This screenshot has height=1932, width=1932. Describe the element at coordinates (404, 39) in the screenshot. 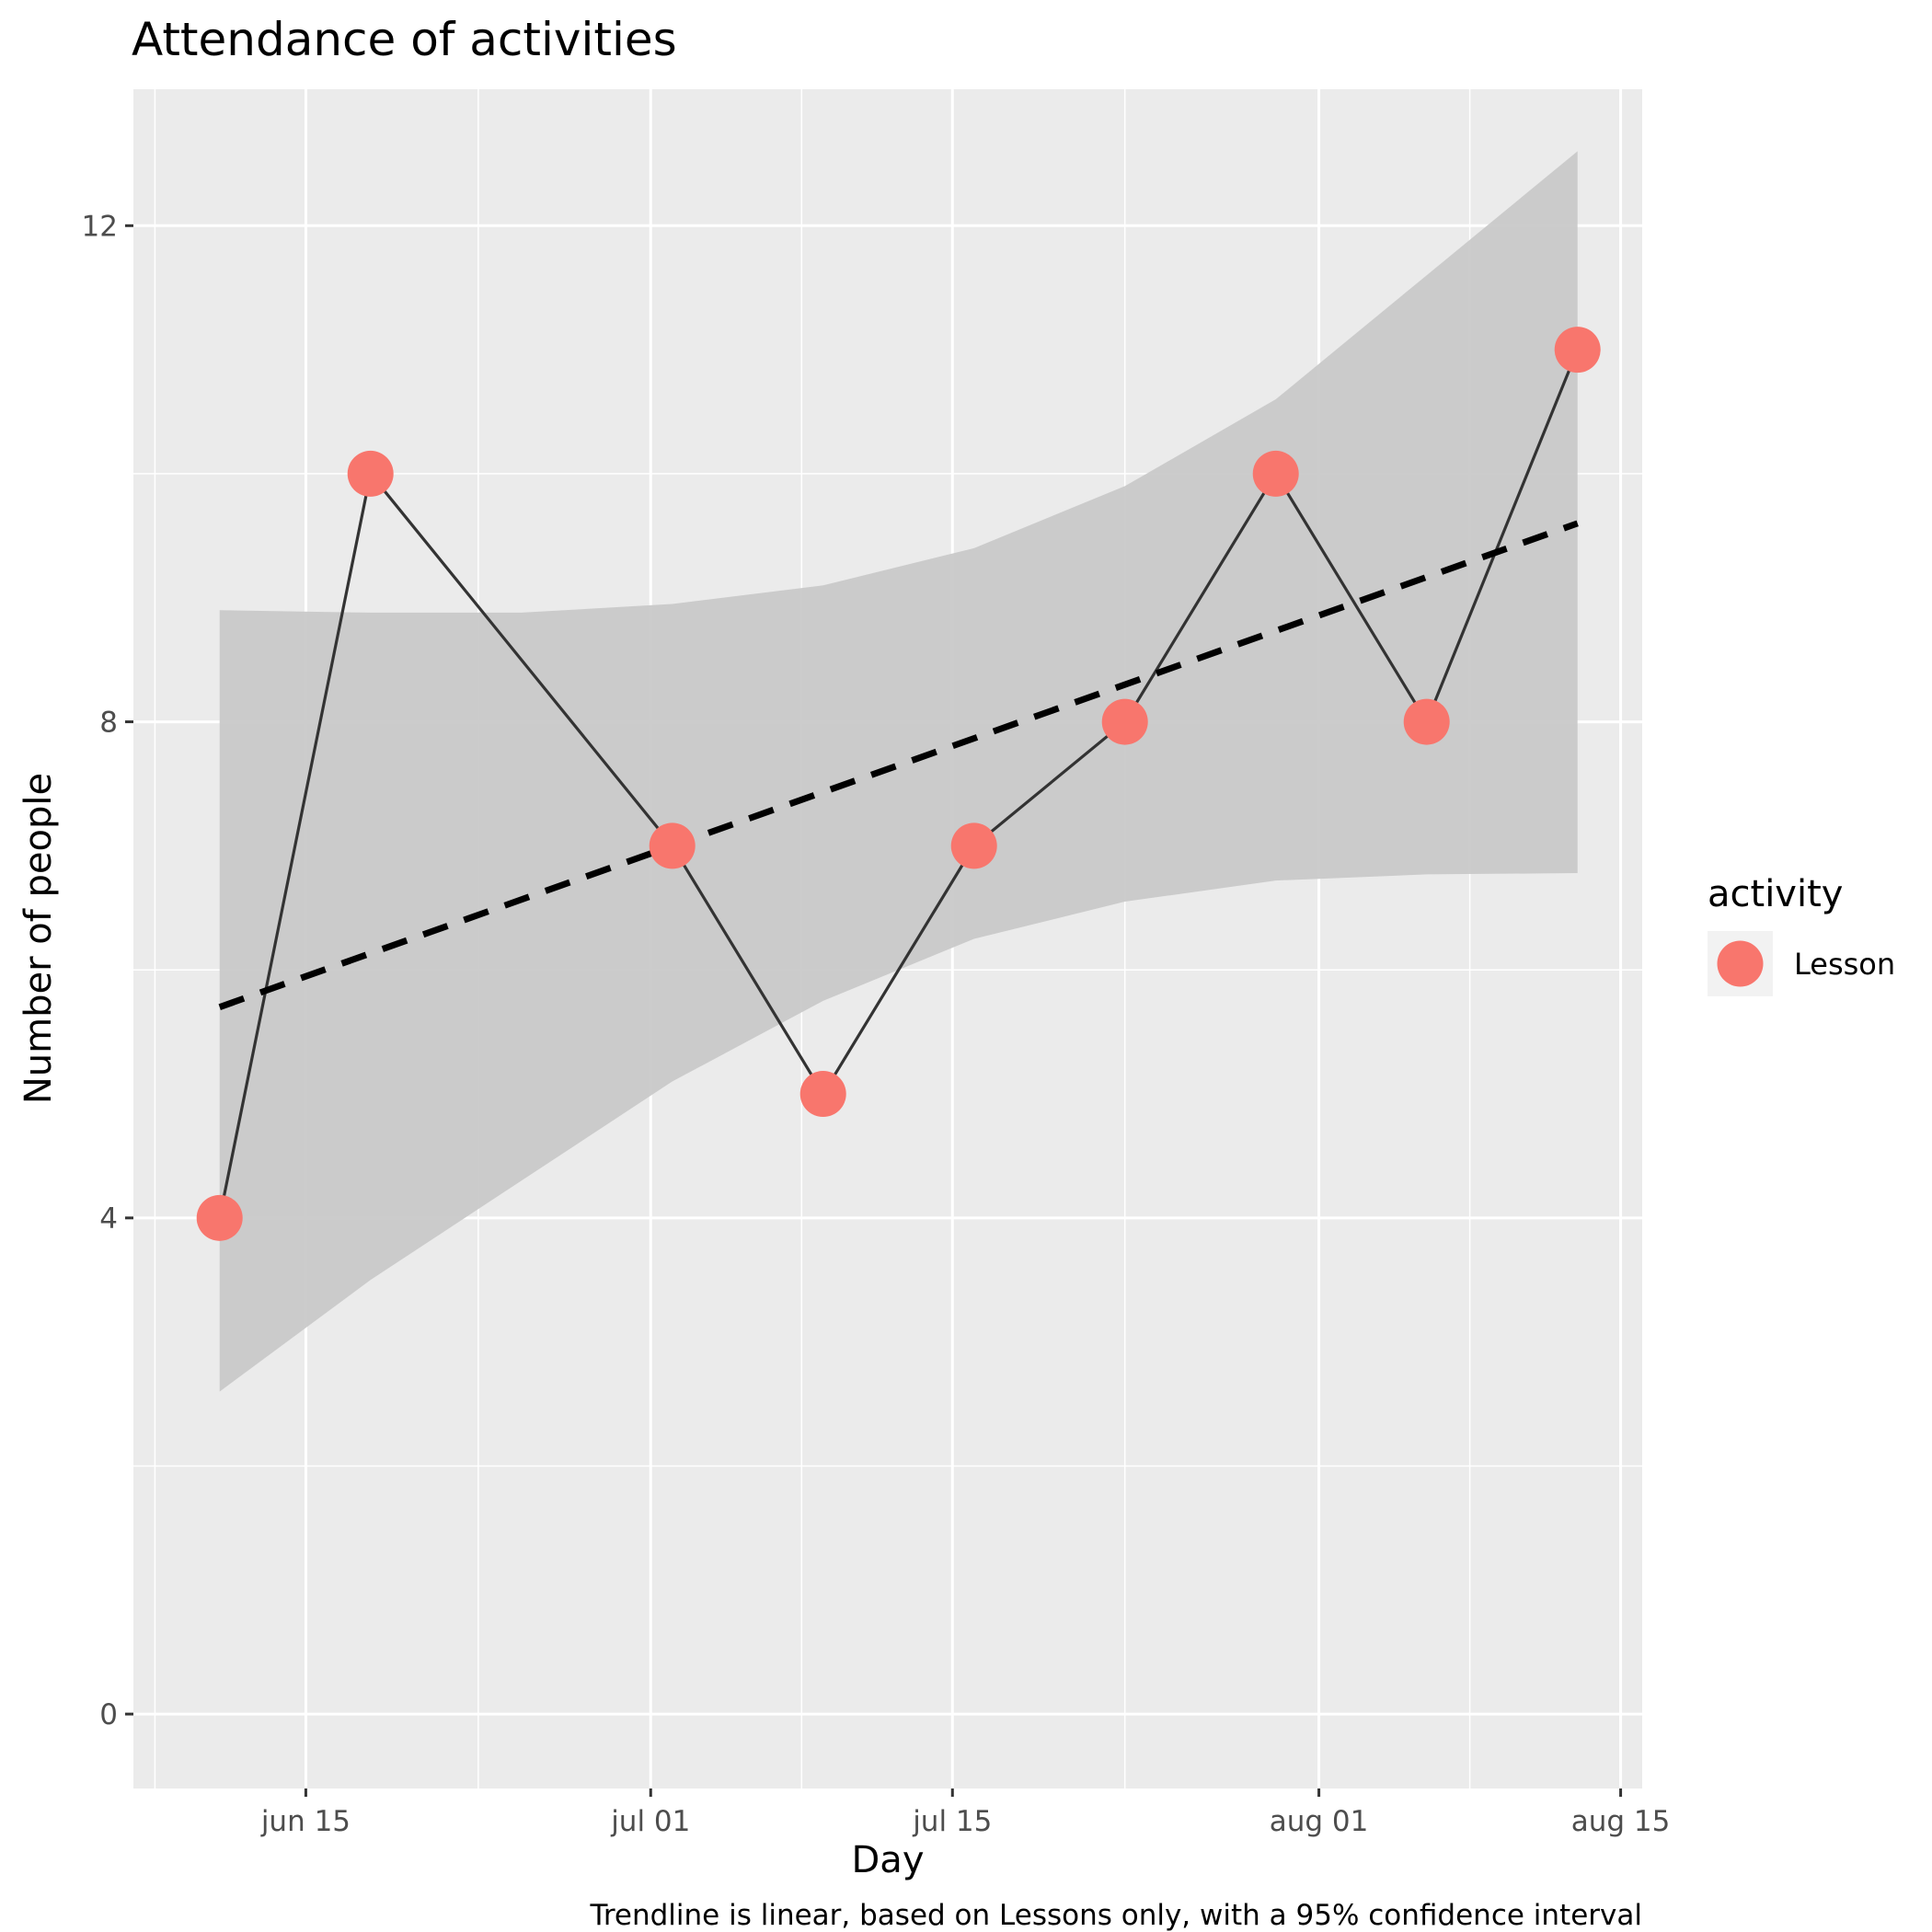

I see `chart-title: Attendance of activities` at that location.